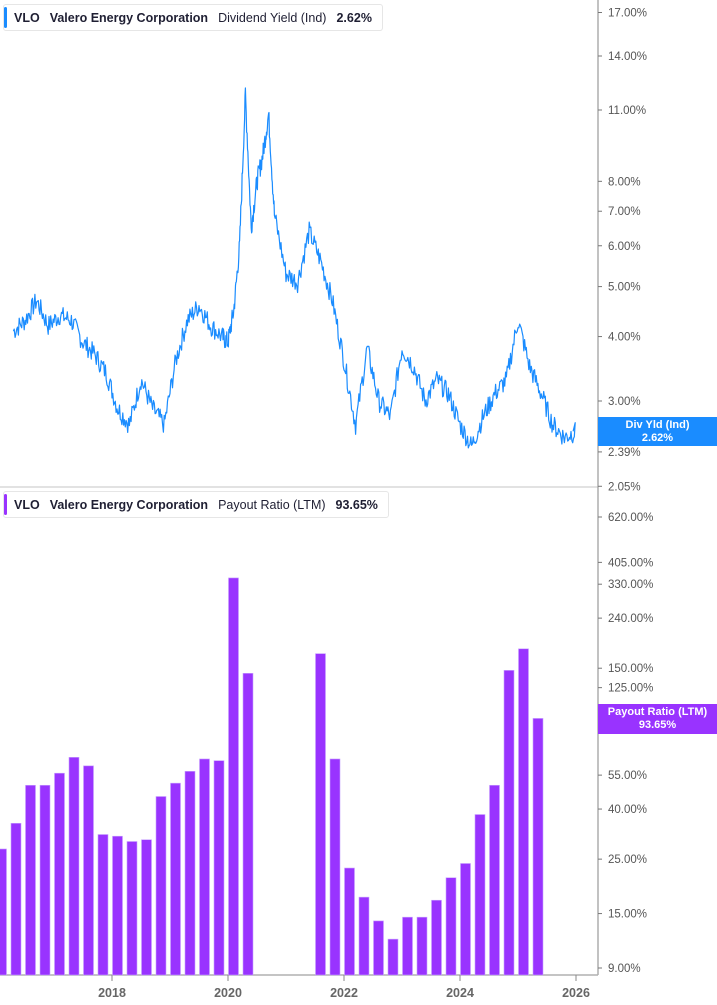  What do you see at coordinates (272, 504) in the screenshot?
I see `bottom-legend-metric: Payout Ratio (LTM)` at bounding box center [272, 504].